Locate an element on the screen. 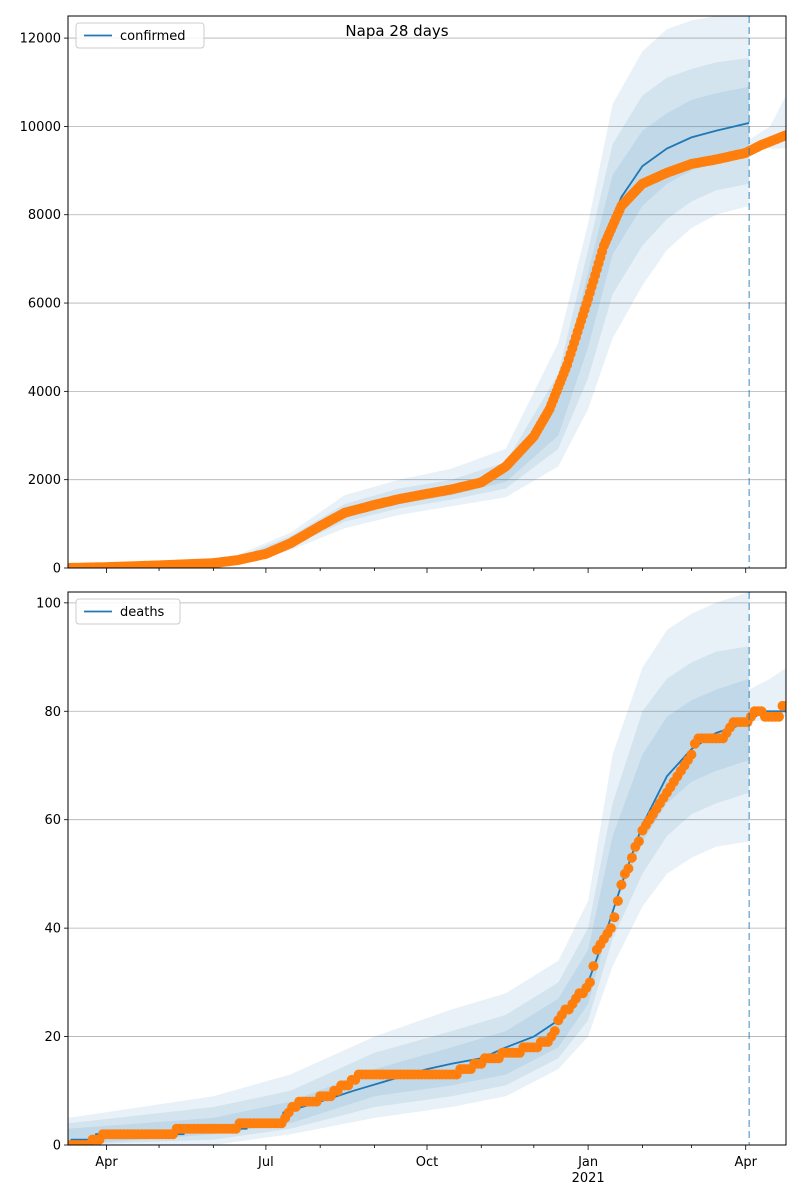 The height and width of the screenshot is (1204, 800). x-tick-label: Jul is located at coordinates (265, 1162).